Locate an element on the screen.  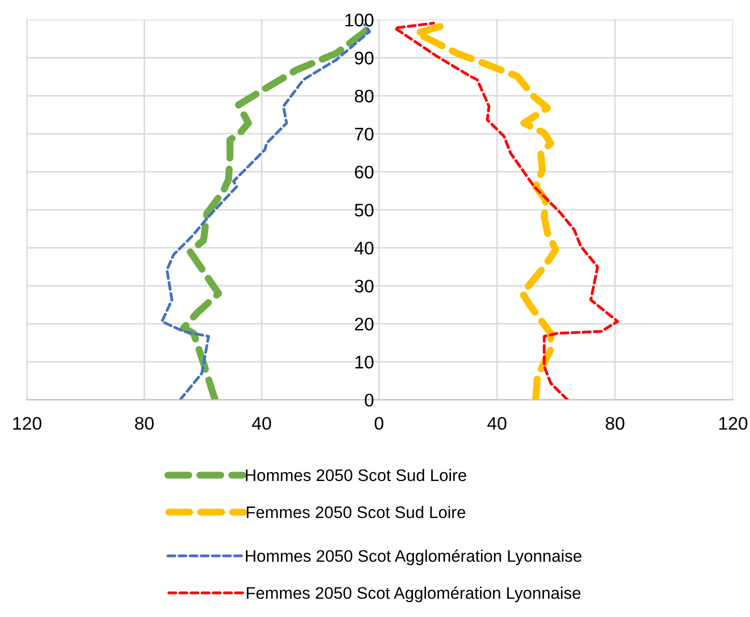
y-tick-label: 100 is located at coordinates (359, 20).